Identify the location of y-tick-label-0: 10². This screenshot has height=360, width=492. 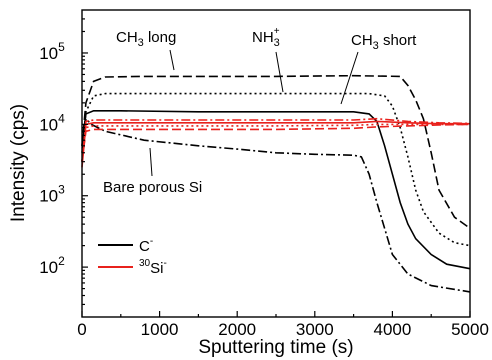
(52, 265).